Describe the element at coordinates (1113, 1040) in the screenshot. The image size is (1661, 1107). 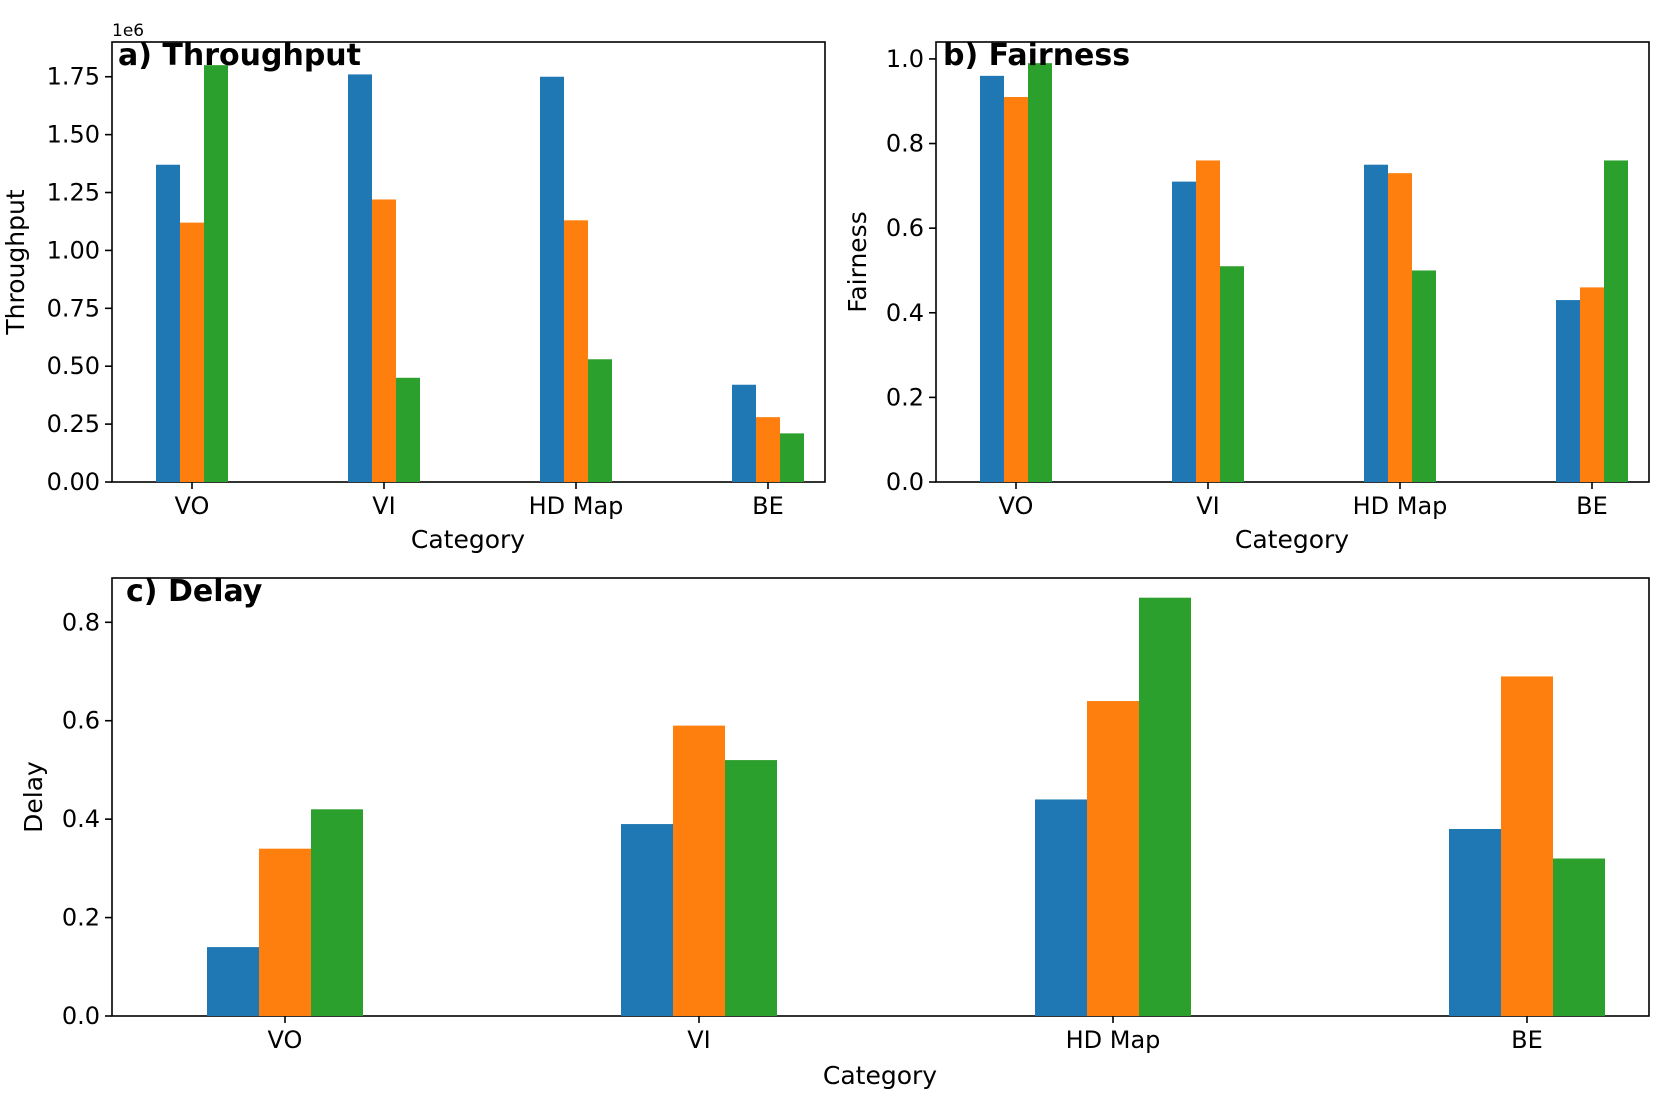
I see `delay-x-tick-label-hd-map: HD Map` at that location.